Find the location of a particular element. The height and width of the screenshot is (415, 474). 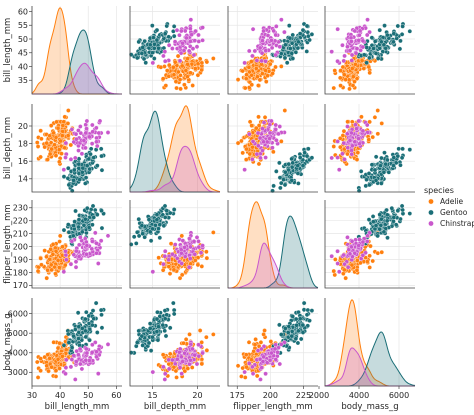

y-axis-label: body_mass_g is located at coordinates (8, 341).